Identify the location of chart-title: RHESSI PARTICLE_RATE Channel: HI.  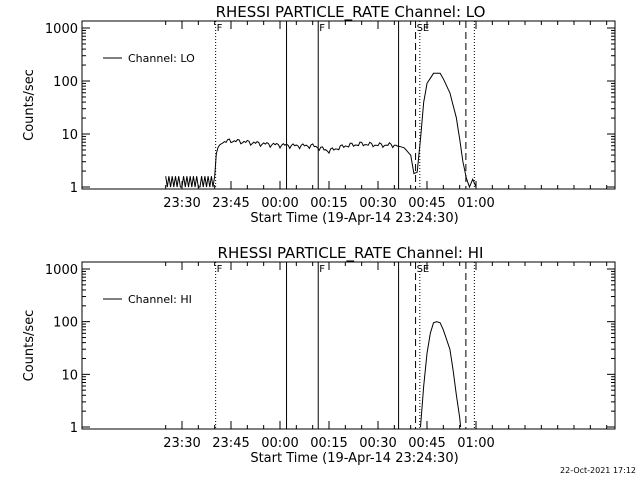
(351, 253).